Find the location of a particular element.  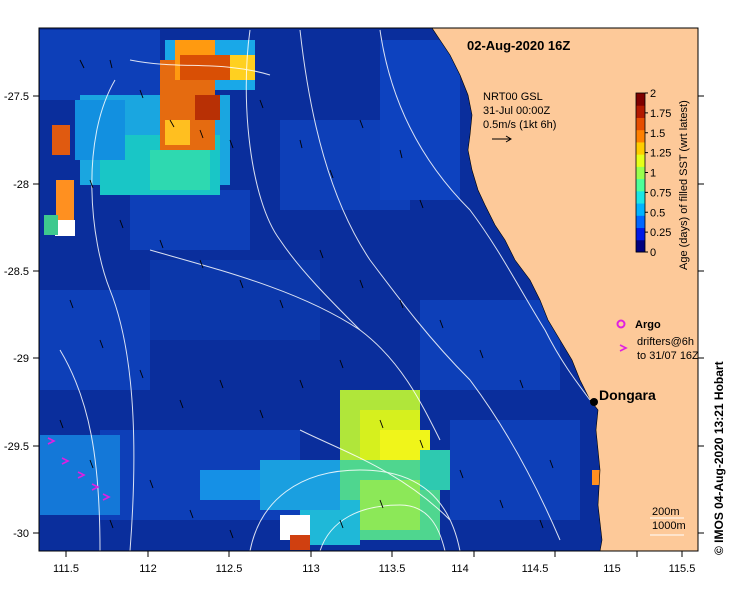

drifter-tracks is located at coordinates (79, 469).